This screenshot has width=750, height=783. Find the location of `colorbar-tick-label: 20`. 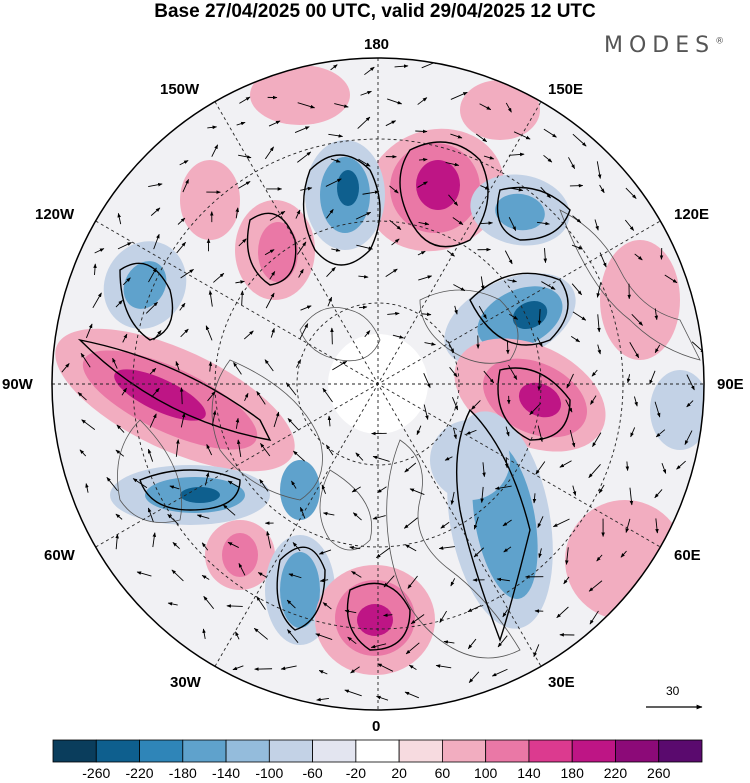

colorbar-tick-label: 20 is located at coordinates (399, 773).